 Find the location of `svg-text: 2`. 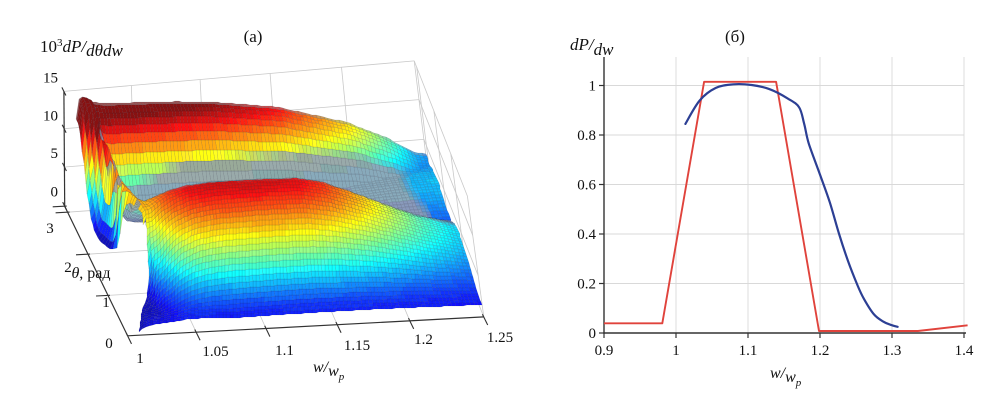

svg-text: 2 is located at coordinates (68, 268).